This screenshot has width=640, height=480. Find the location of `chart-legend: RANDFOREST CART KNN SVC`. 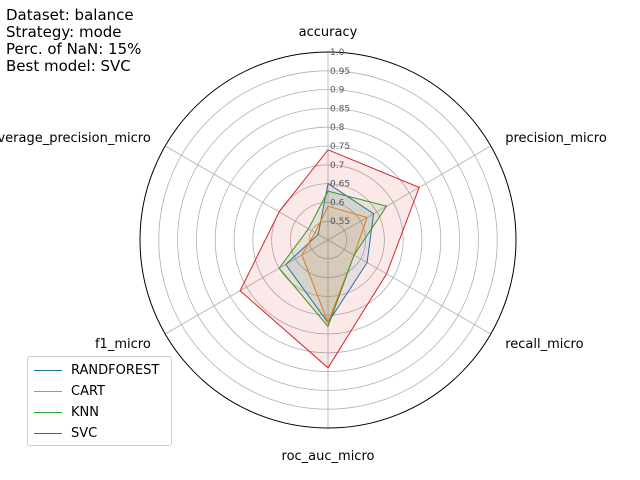

chart-legend: RANDFOREST CART KNN SVC is located at coordinates (99, 401).